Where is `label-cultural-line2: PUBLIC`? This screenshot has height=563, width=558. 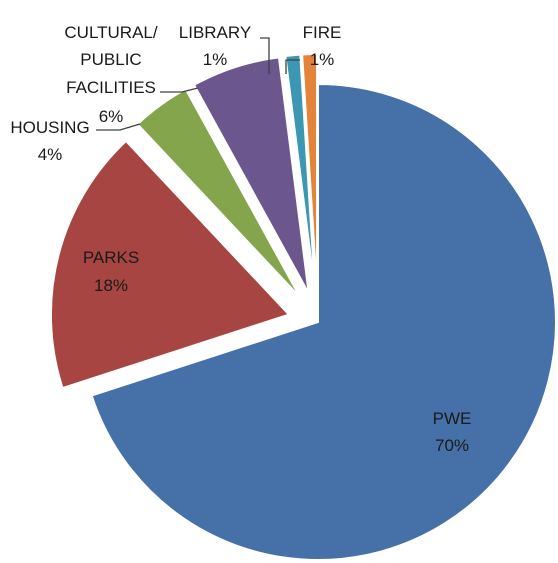 label-cultural-line2: PUBLIC is located at coordinates (110, 59).